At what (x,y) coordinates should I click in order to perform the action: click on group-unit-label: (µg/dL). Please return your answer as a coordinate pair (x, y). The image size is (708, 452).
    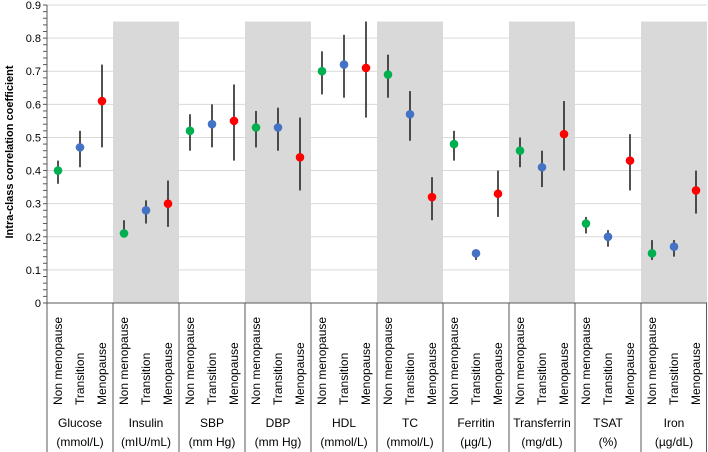
    Looking at the image, I should click on (674, 442).